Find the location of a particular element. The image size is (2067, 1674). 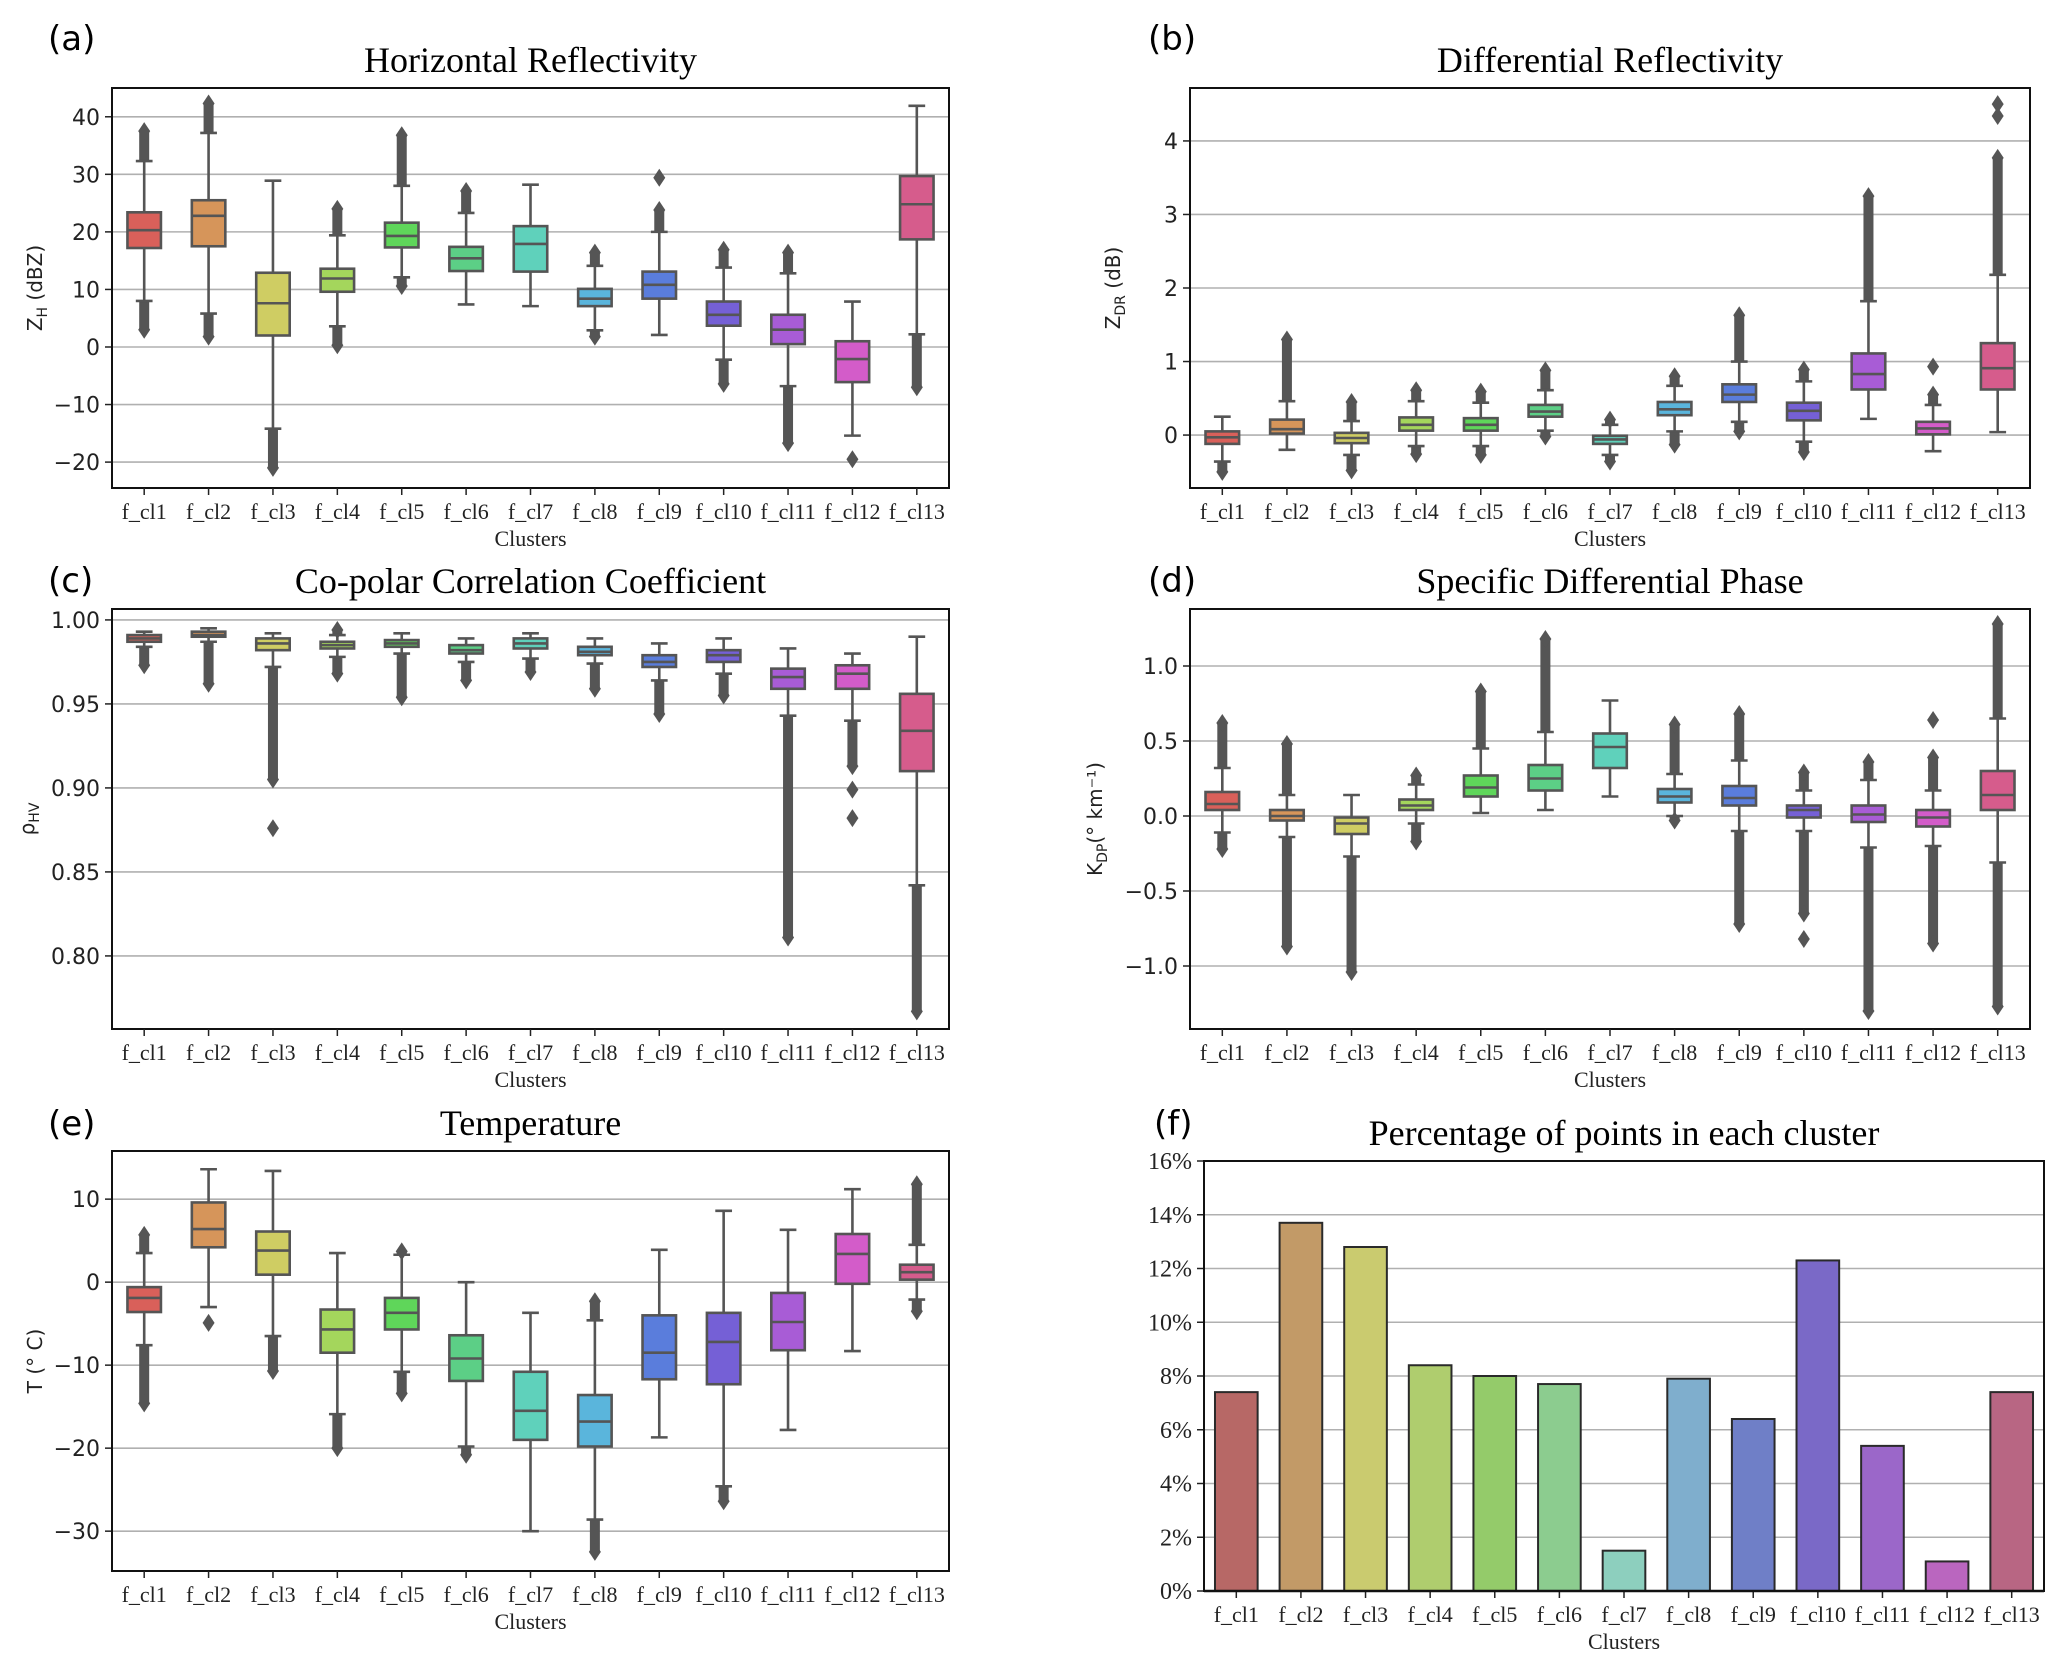

y-axis-label-sub: DR is located at coordinates (1121, 305).